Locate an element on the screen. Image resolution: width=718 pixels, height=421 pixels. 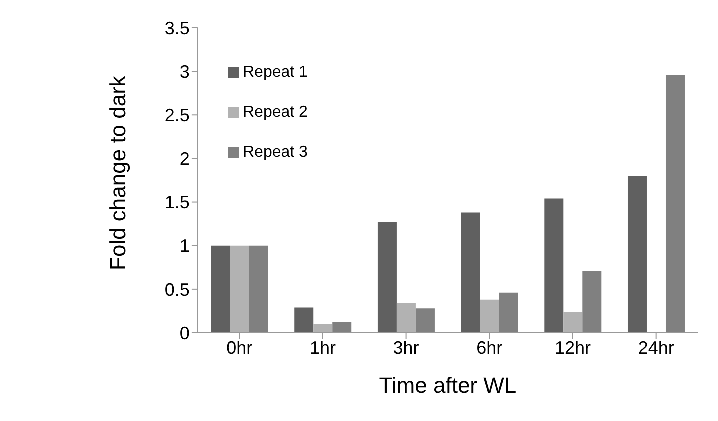
x-tick-label: 12hr is located at coordinates (572, 348).